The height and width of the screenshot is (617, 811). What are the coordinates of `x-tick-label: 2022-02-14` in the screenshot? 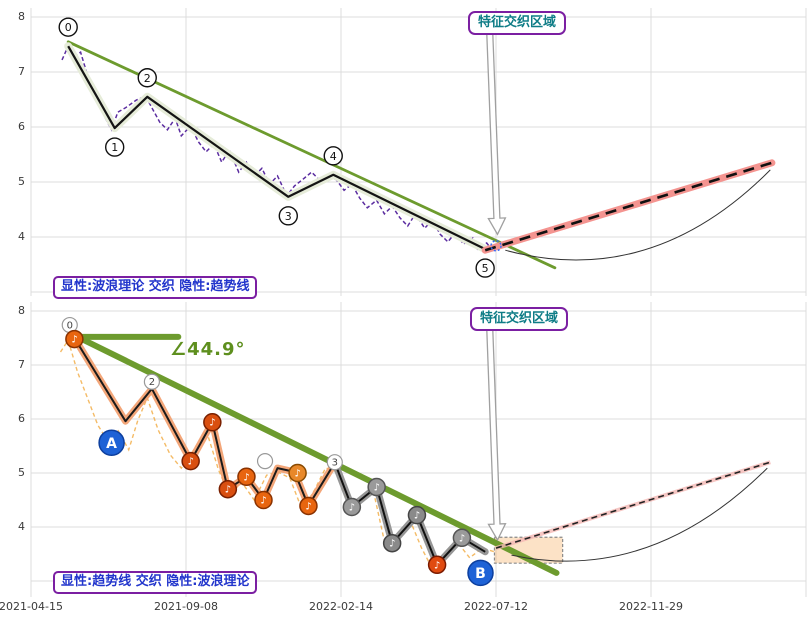 It's located at (341, 606).